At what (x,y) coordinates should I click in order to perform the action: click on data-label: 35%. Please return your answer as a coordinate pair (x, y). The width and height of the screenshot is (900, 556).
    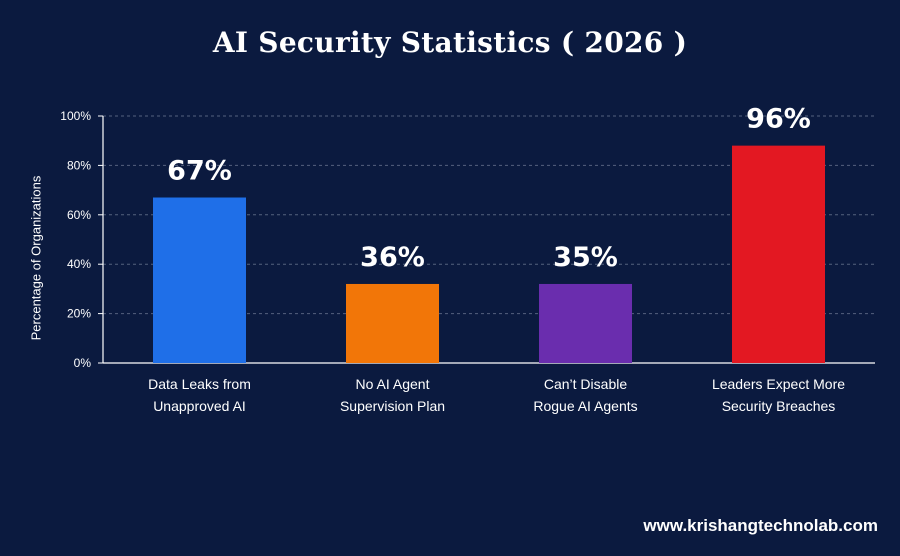
    Looking at the image, I should click on (585, 257).